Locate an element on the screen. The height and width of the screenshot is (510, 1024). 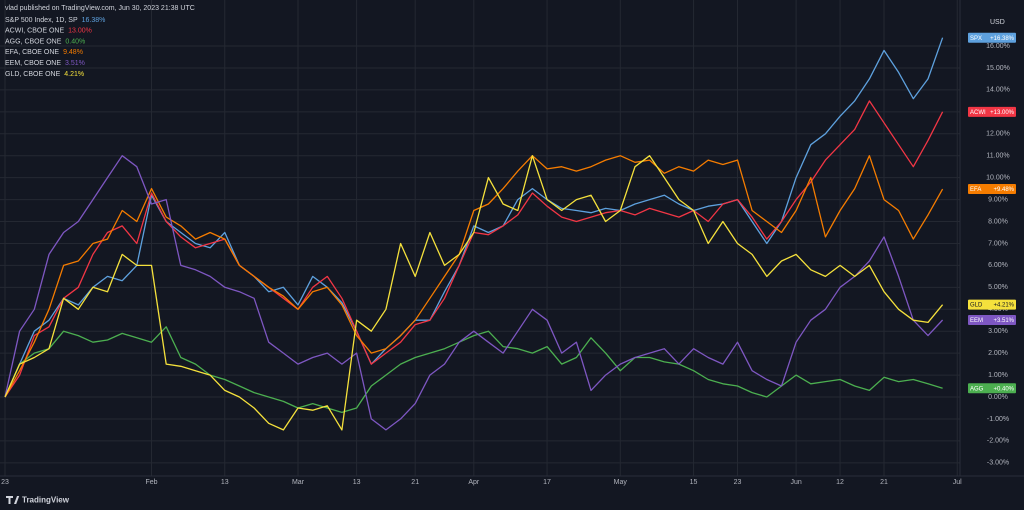
brand-name: TradingView is located at coordinates (46, 500).